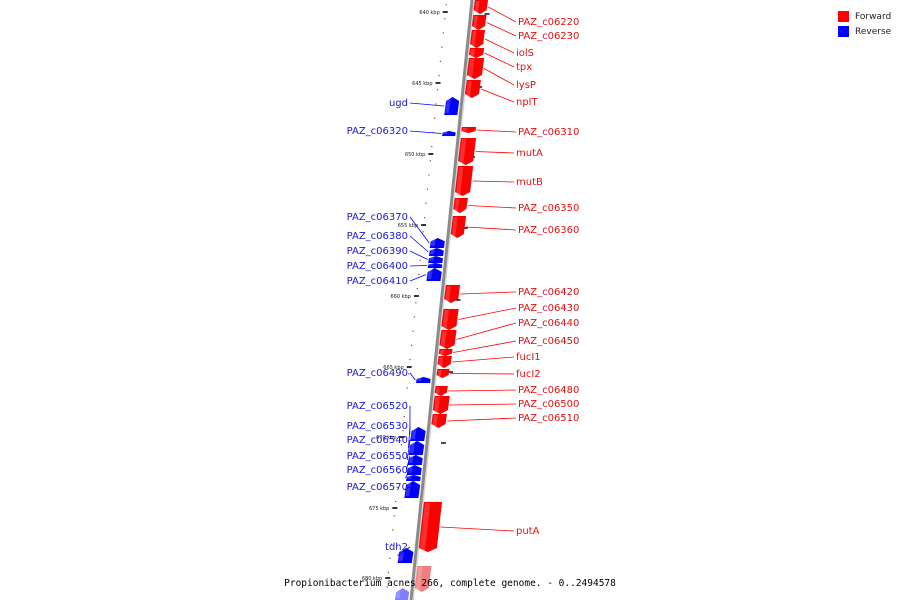 This screenshot has height=600, width=900. Describe the element at coordinates (548, 390) in the screenshot. I see `gene-label: PAZ_c06480` at that location.